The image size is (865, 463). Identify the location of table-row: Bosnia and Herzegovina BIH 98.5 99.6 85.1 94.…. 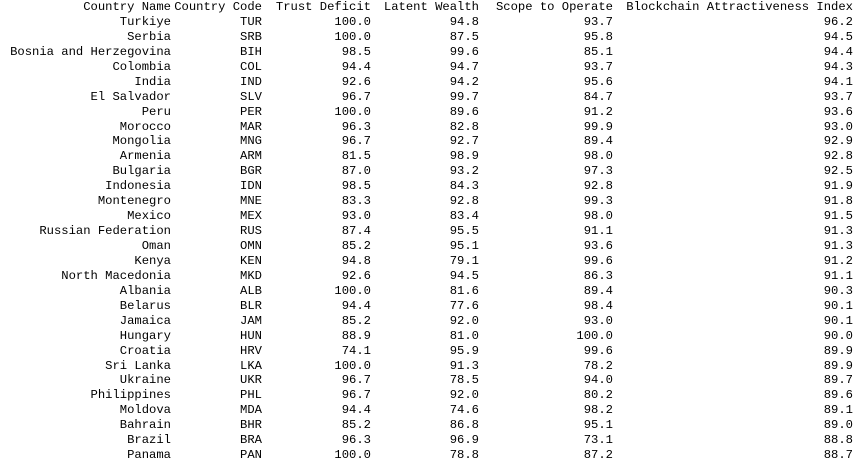
(426, 52).